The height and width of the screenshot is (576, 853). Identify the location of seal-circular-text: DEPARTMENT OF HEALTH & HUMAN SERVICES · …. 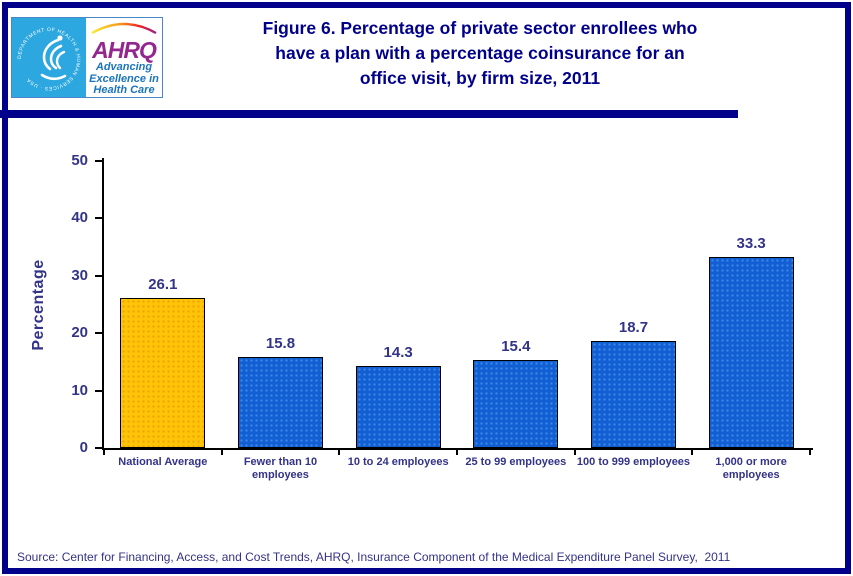
(49, 59).